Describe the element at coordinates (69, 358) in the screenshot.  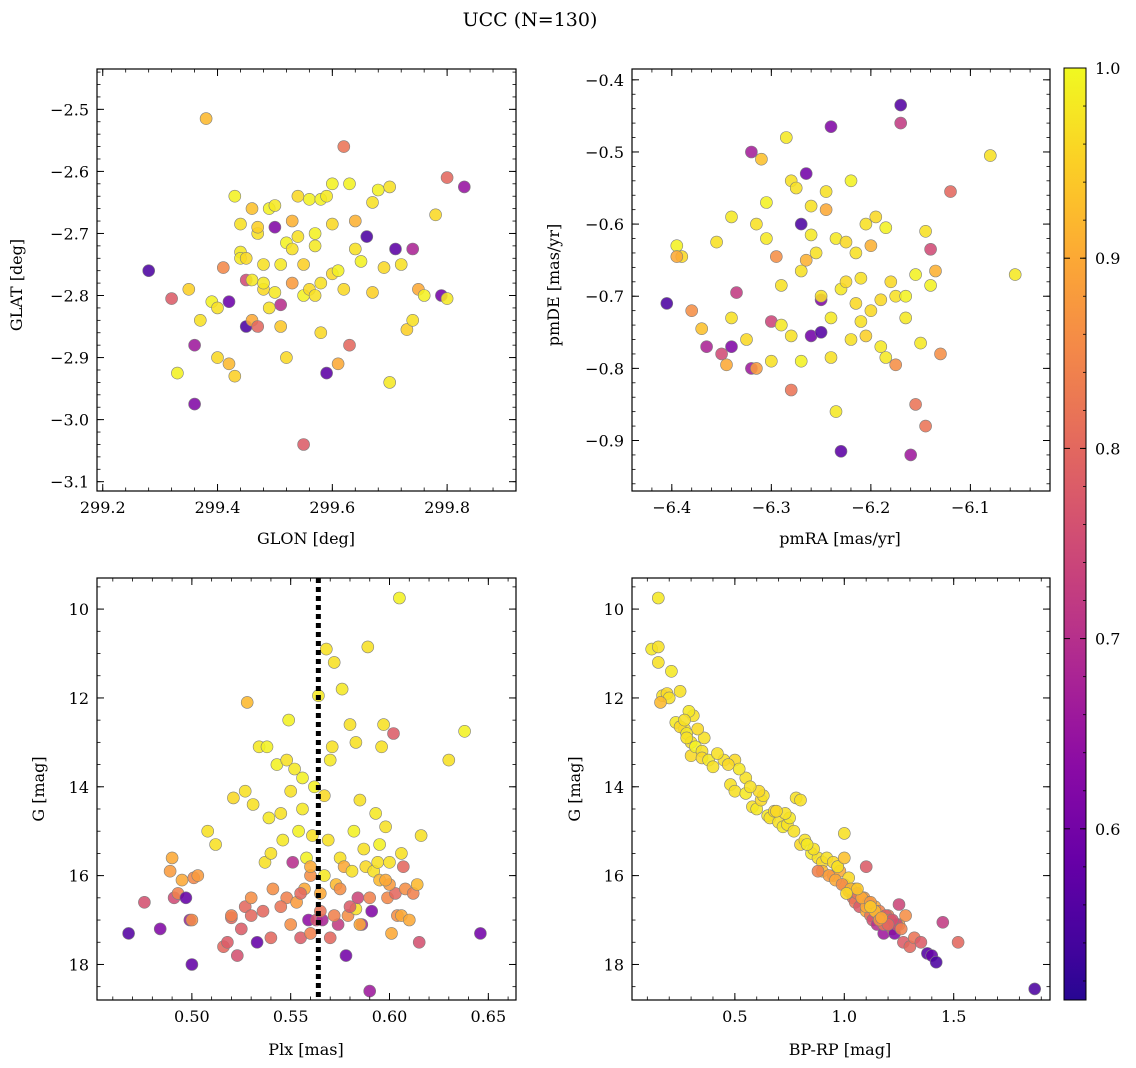
I see `y-tick-label: −2.9` at that location.